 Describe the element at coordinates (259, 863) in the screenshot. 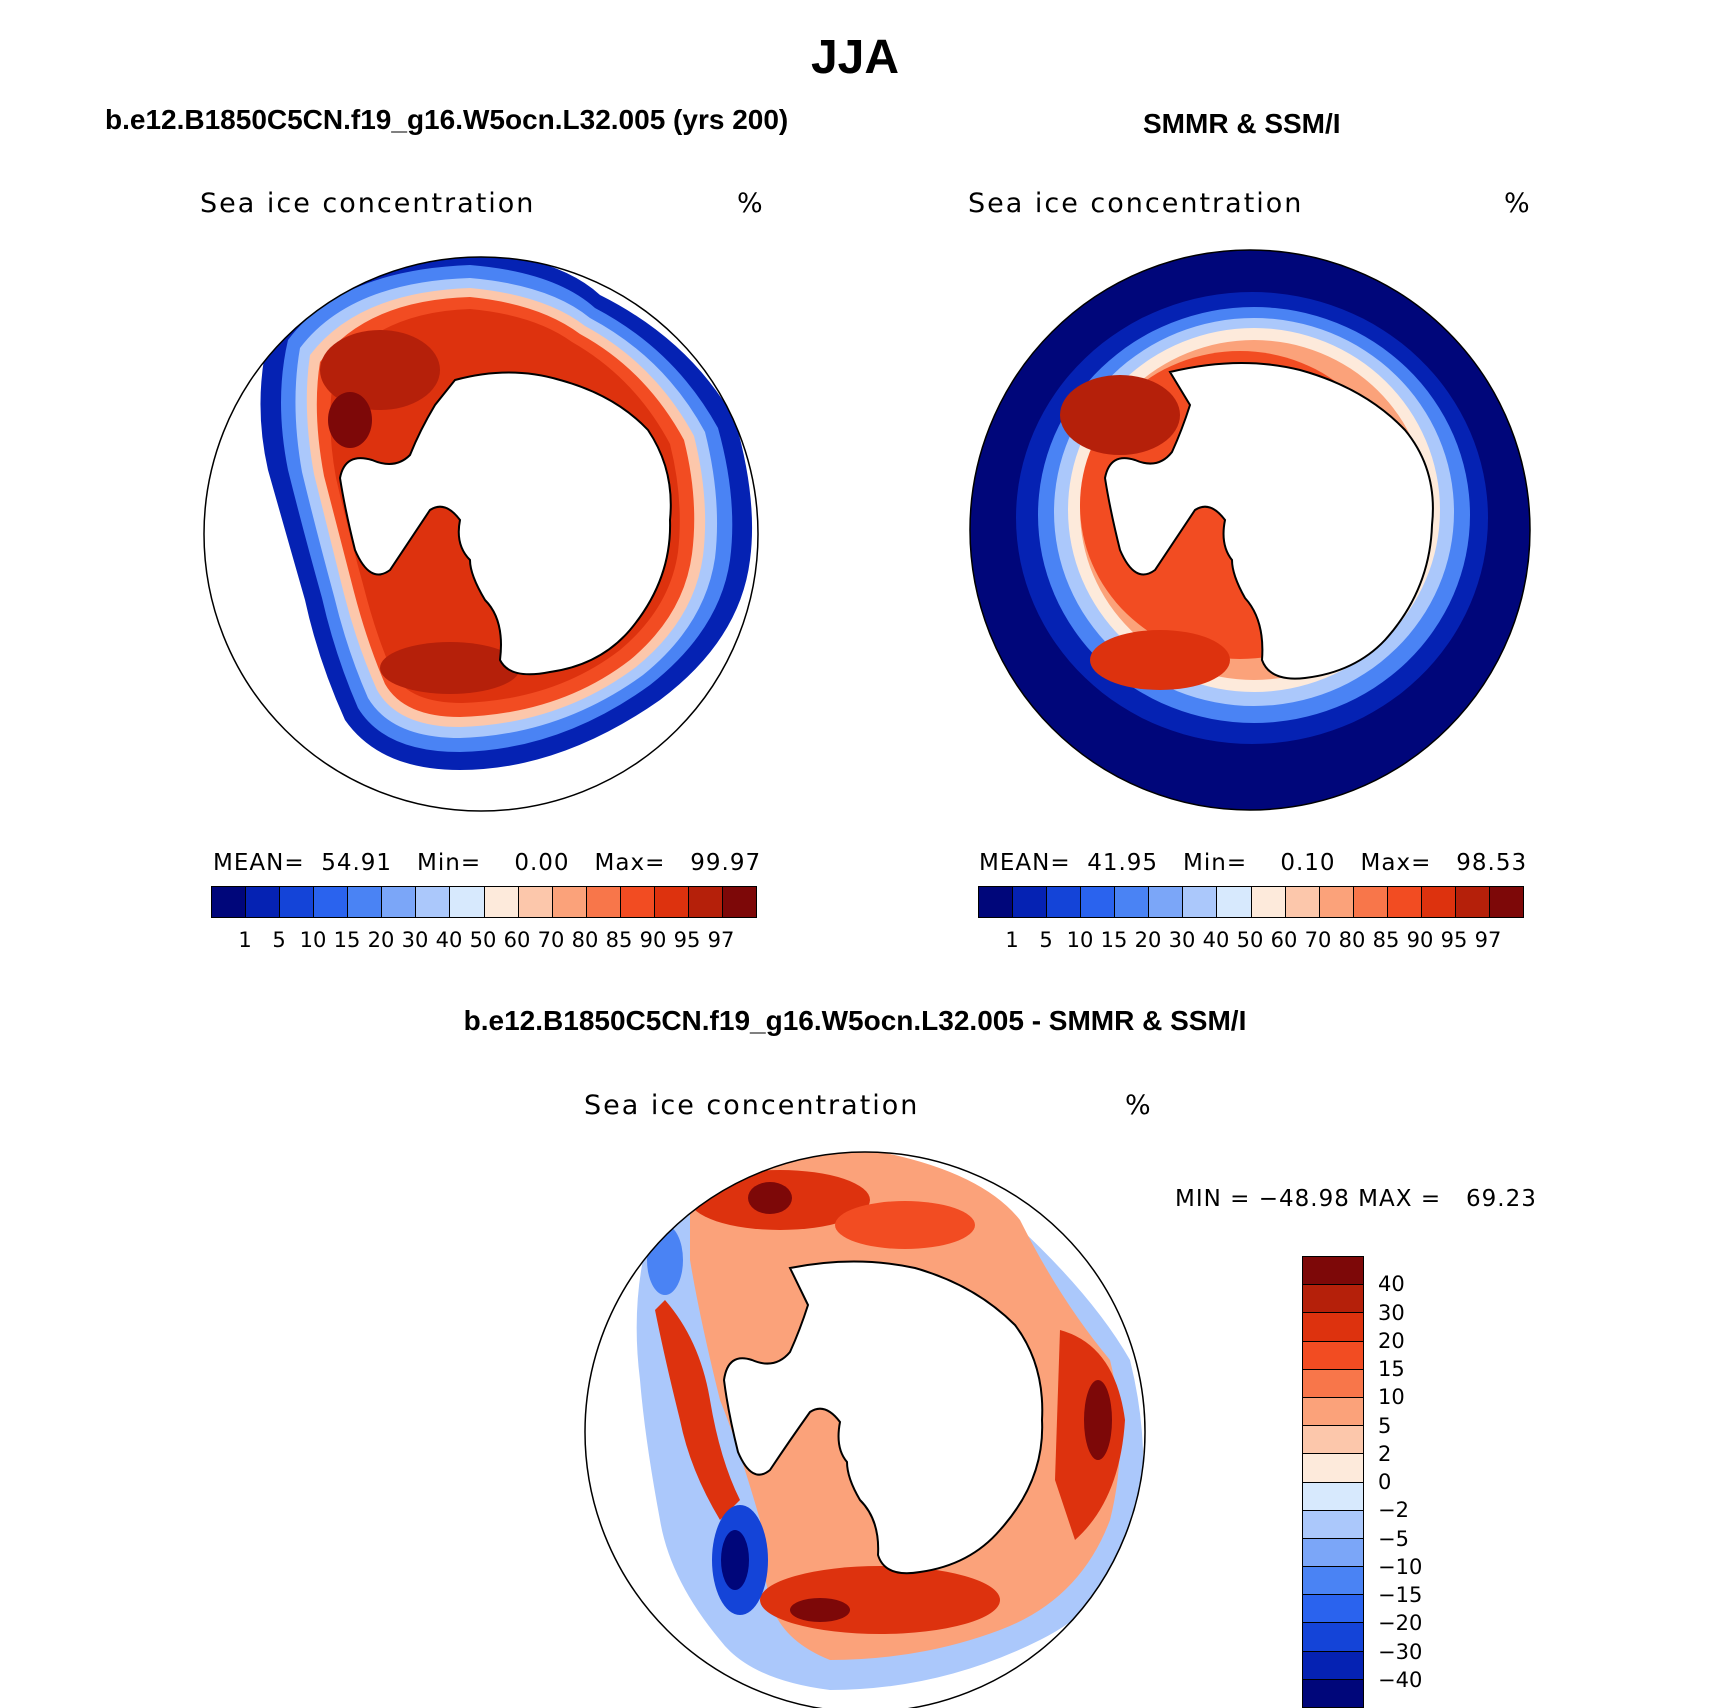

I see `panel1-mean-label: MEAN=` at that location.